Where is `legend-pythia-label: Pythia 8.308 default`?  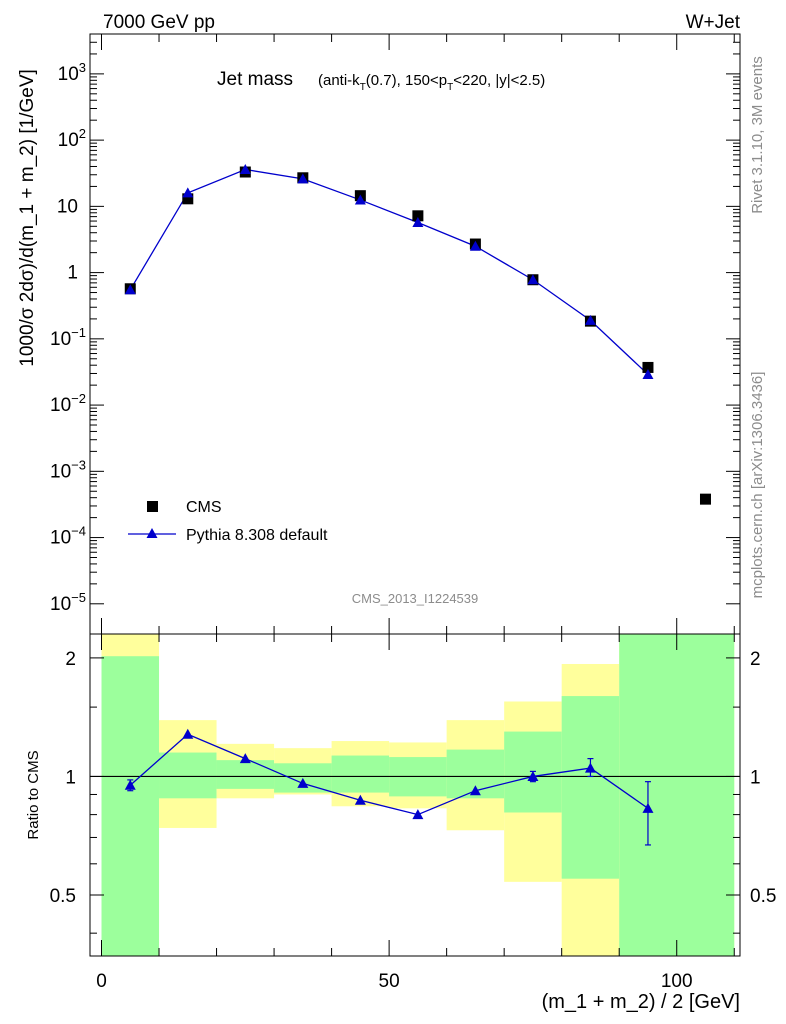
legend-pythia-label: Pythia 8.308 default is located at coordinates (257, 535).